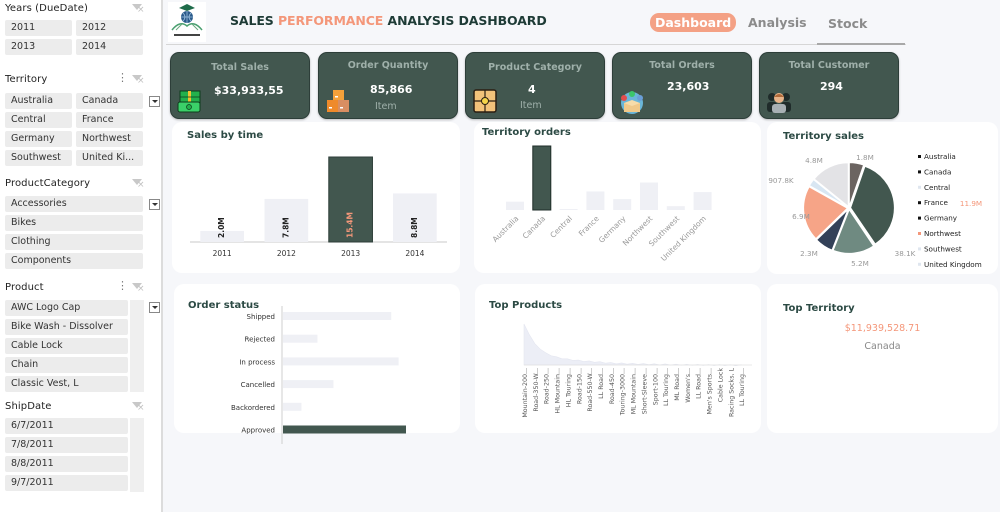 The width and height of the screenshot is (1000, 512). What do you see at coordinates (74, 242) in the screenshot?
I see `slicer-item-clothing: Clothing` at bounding box center [74, 242].